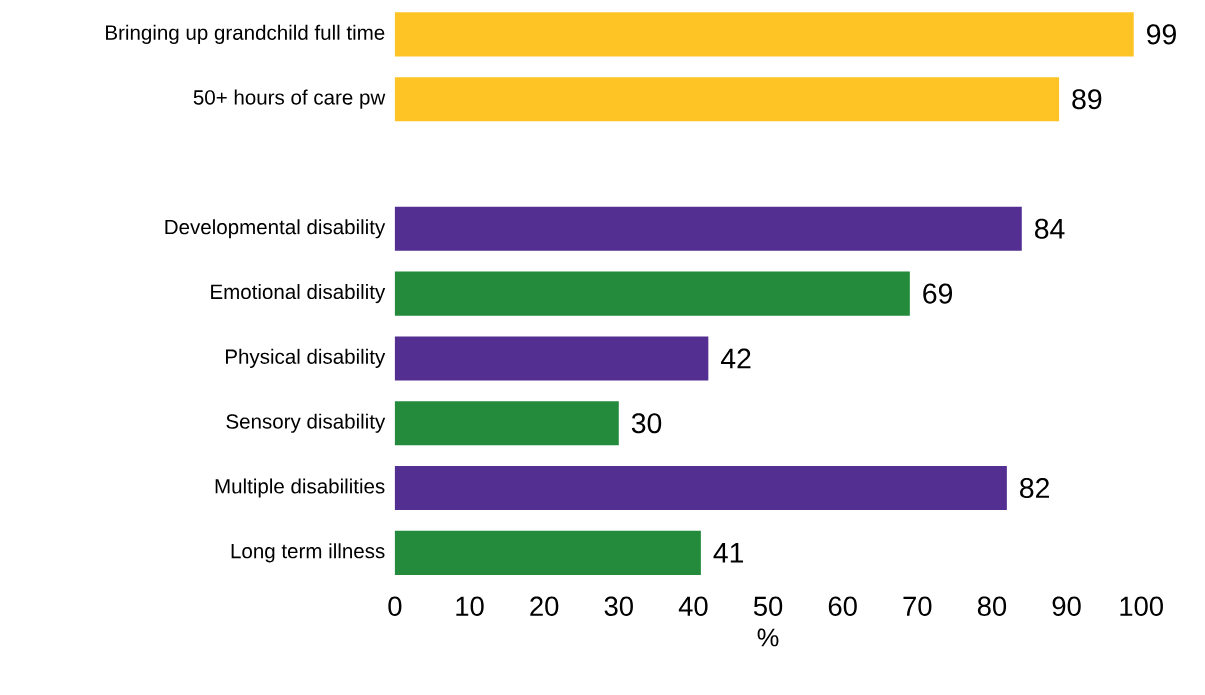 This screenshot has width=1205, height=695. What do you see at coordinates (306, 423) in the screenshot?
I see `y-tick-label: Sensory disability` at bounding box center [306, 423].